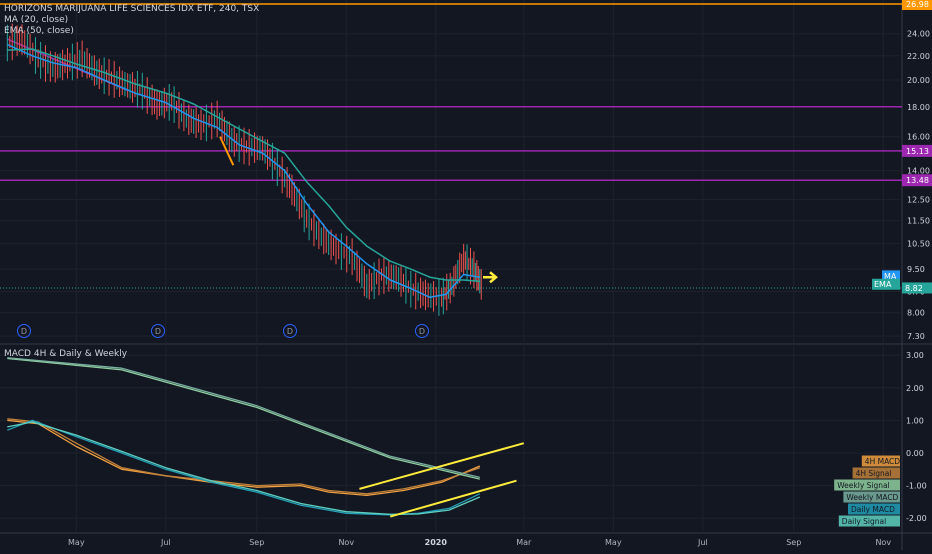 The image size is (932, 554). I want to click on price-axis-tick-label: 8.00, so click(916, 313).